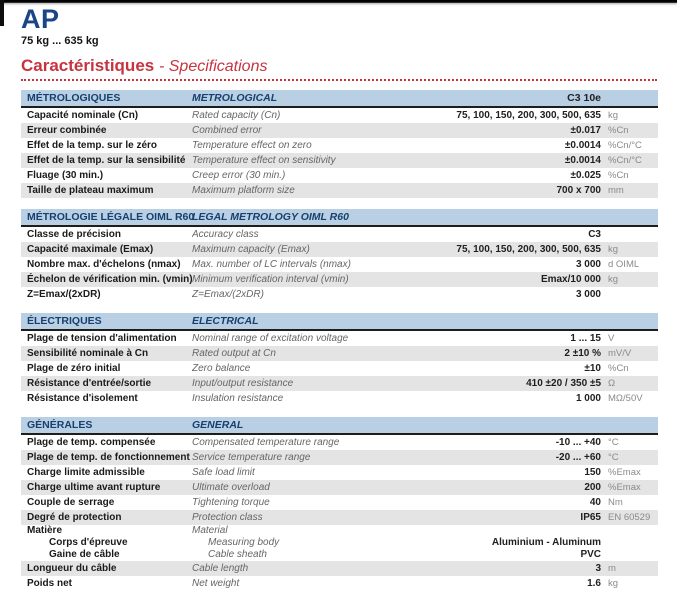  I want to click on spec-label-en: Nominal range of excitation voltage, so click(270, 338).